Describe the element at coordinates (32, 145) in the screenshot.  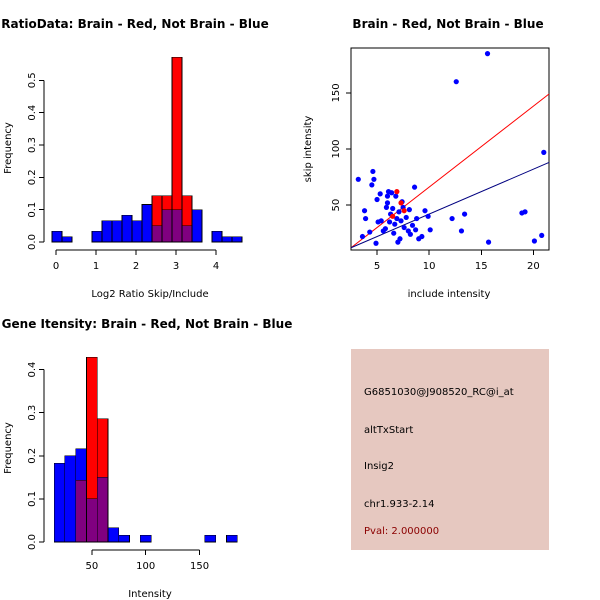
I see `ratio-hist-y-tick-label: 0.3` at that location.